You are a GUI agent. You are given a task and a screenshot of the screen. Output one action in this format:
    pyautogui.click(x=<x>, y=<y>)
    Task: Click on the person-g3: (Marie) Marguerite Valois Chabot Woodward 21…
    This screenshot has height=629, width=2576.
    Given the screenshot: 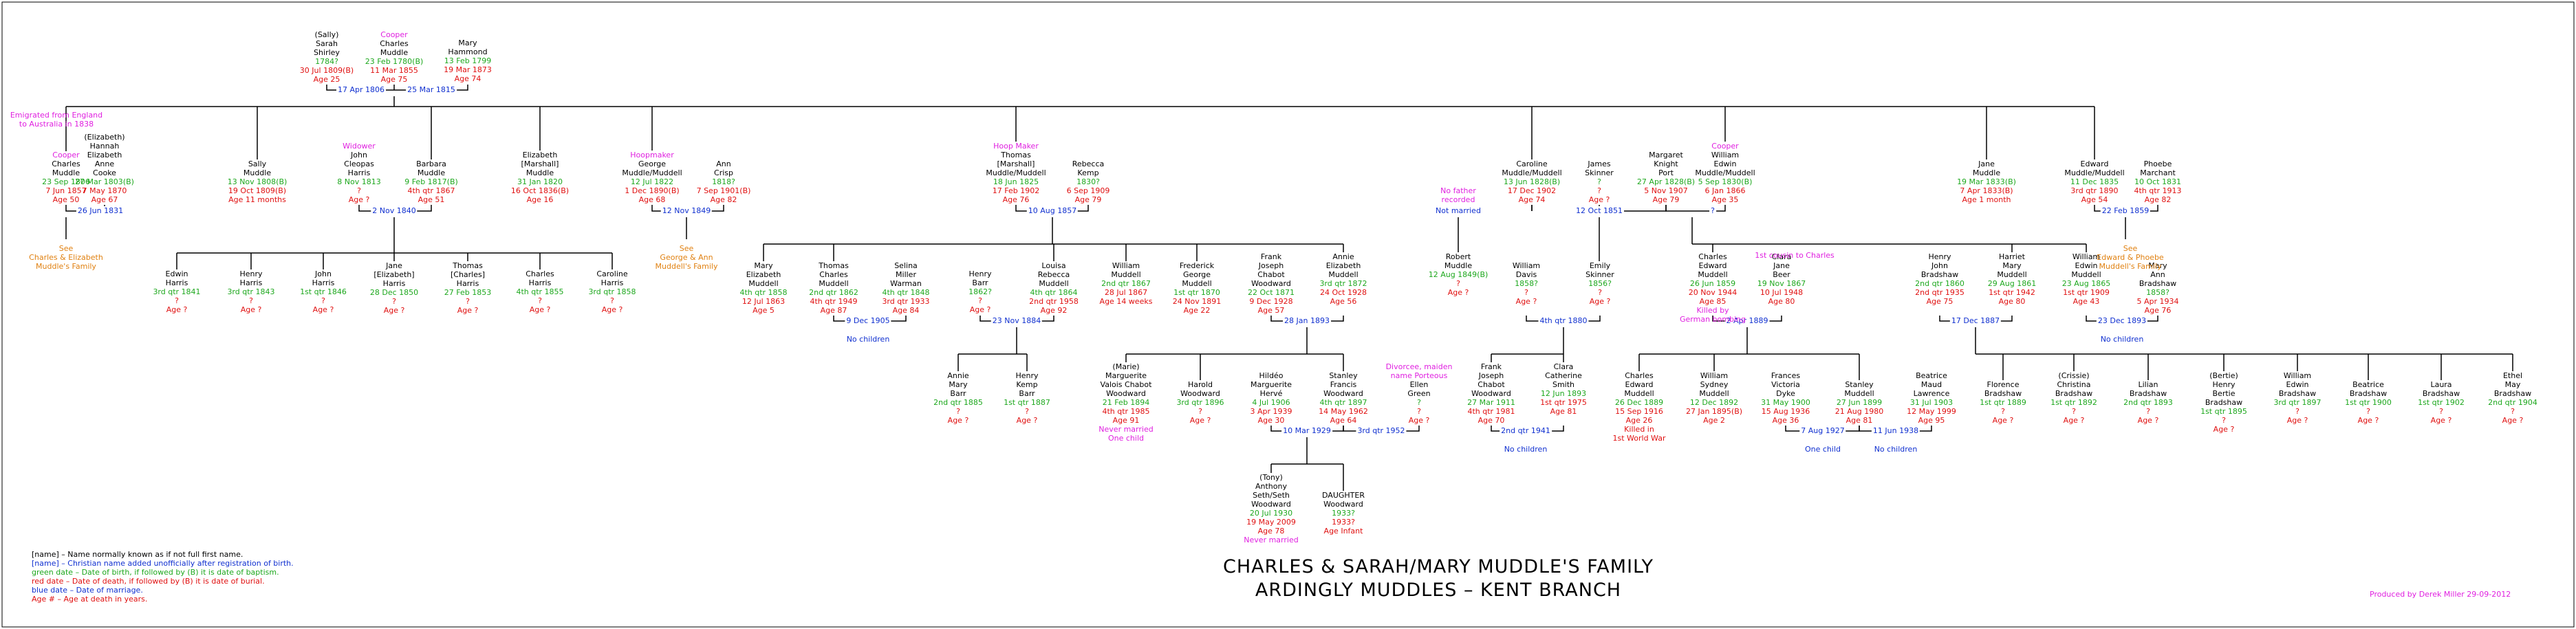 What is the action you would take?
    pyautogui.click(x=1125, y=402)
    